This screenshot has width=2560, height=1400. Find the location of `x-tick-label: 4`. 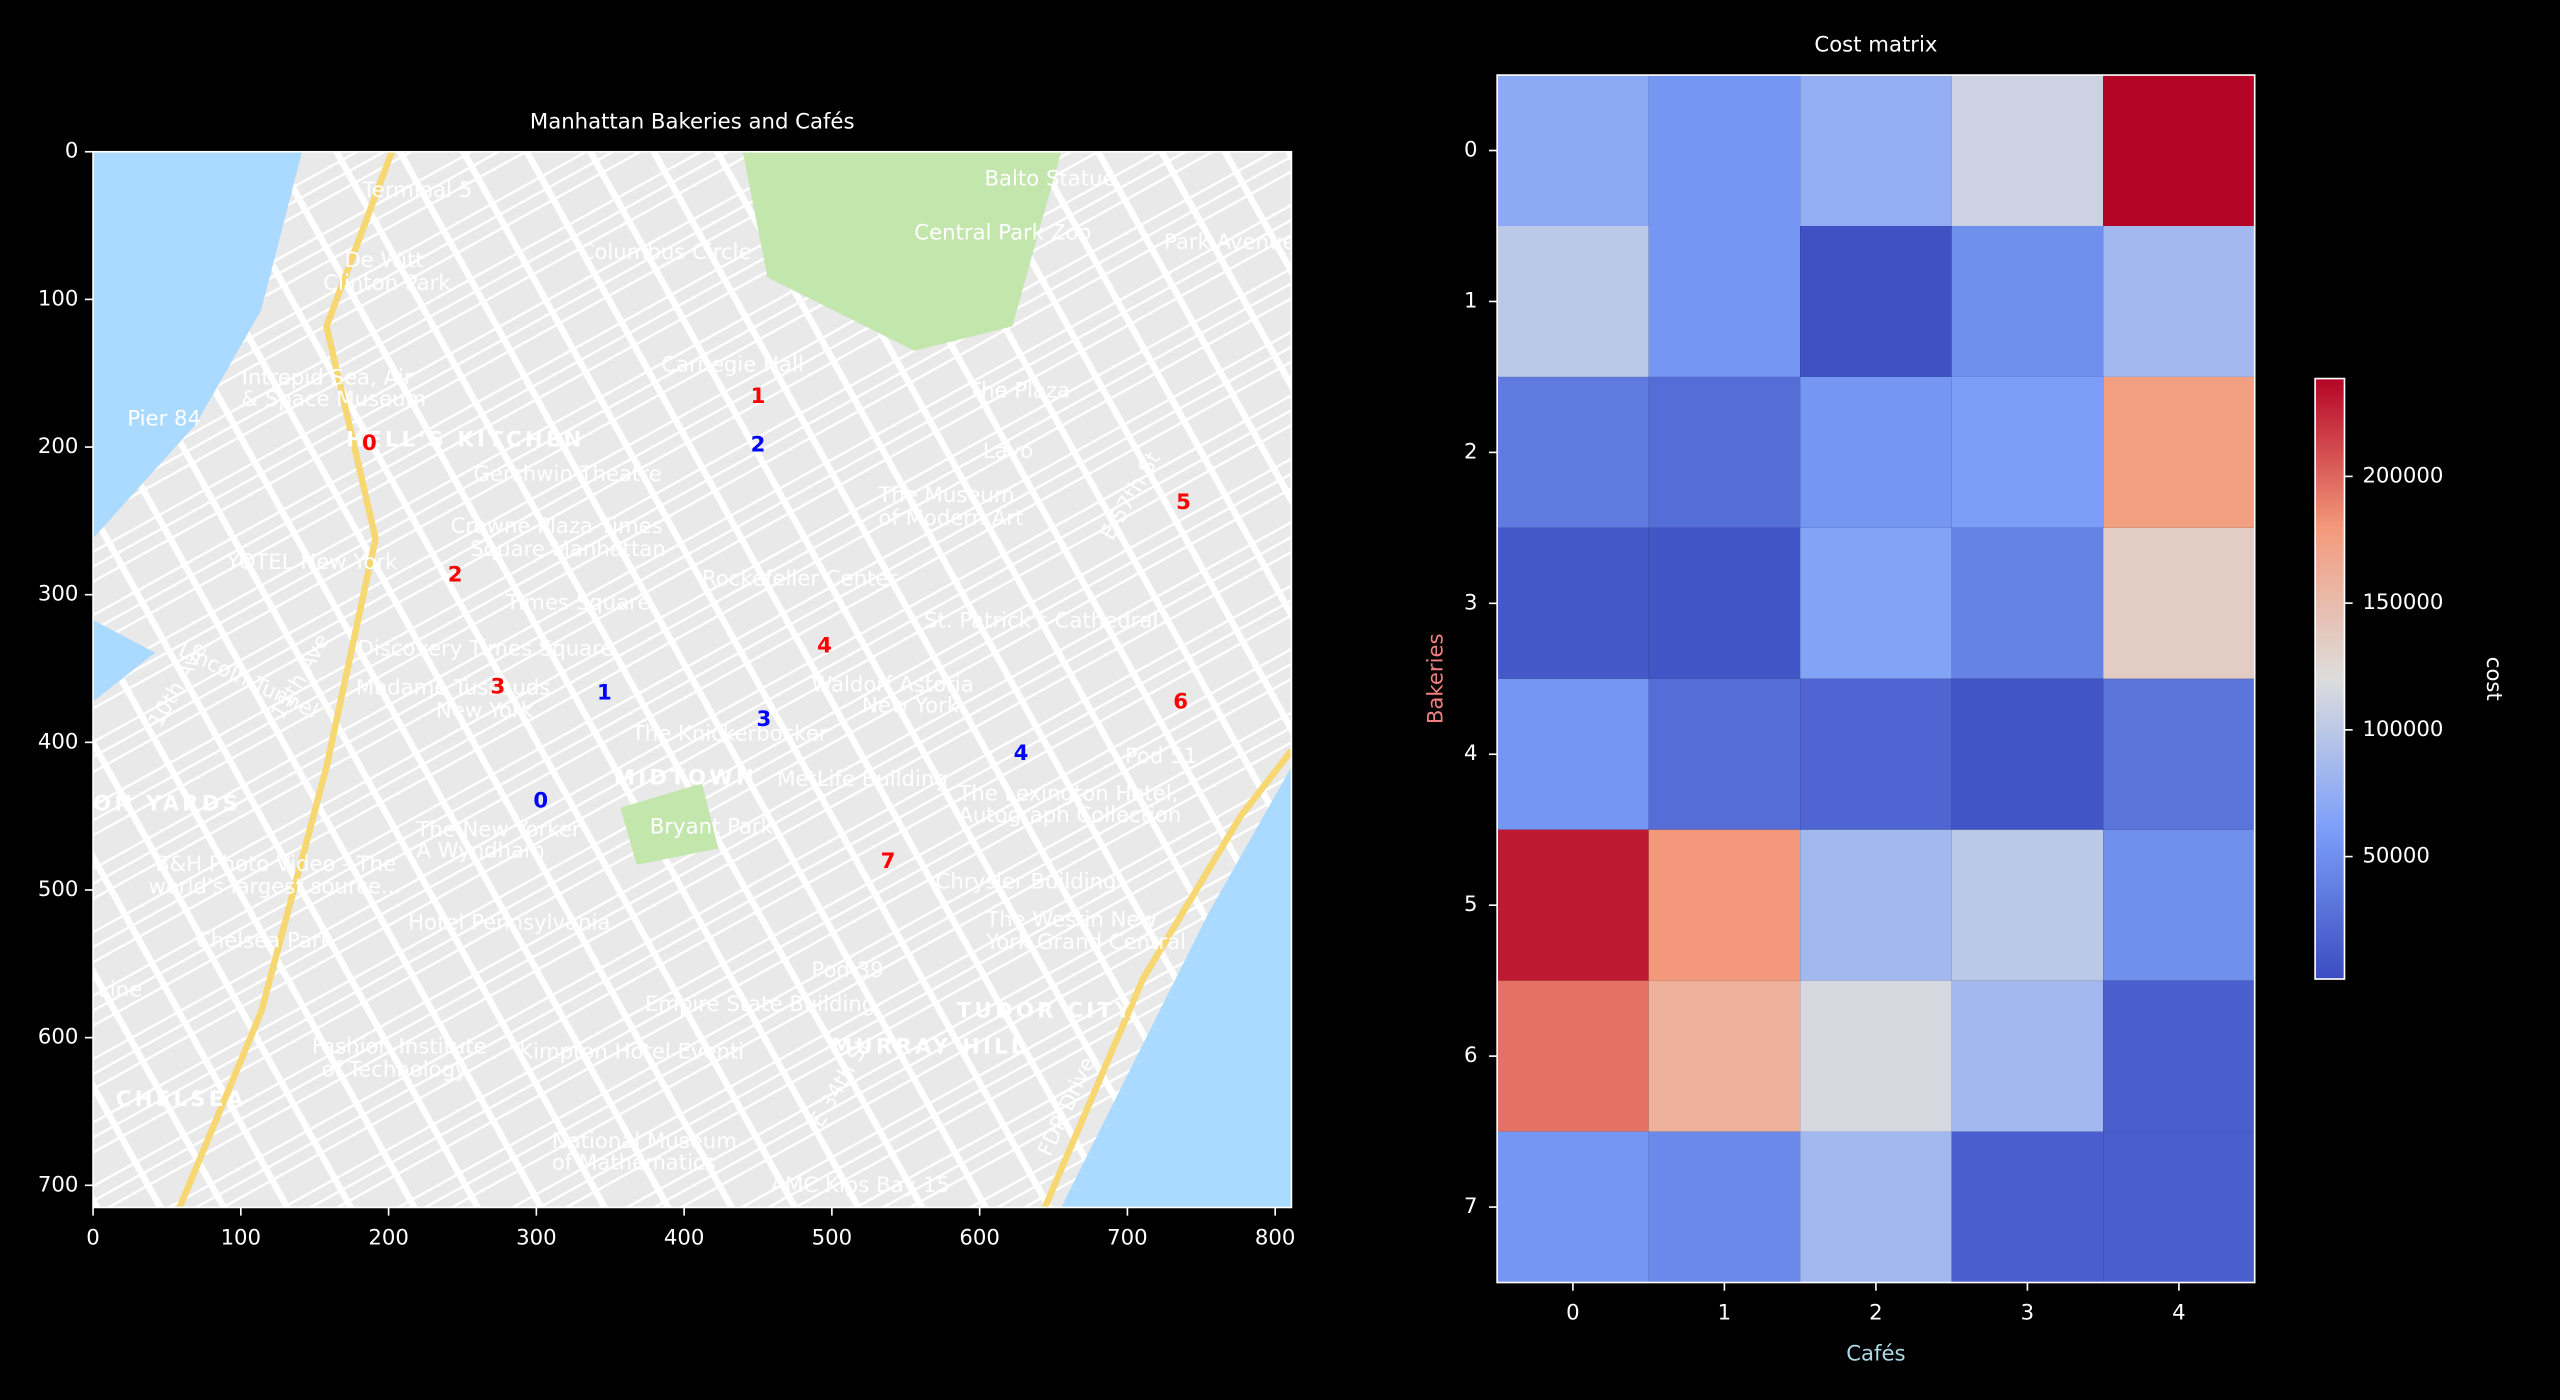

x-tick-label: 4 is located at coordinates (2179, 1313).